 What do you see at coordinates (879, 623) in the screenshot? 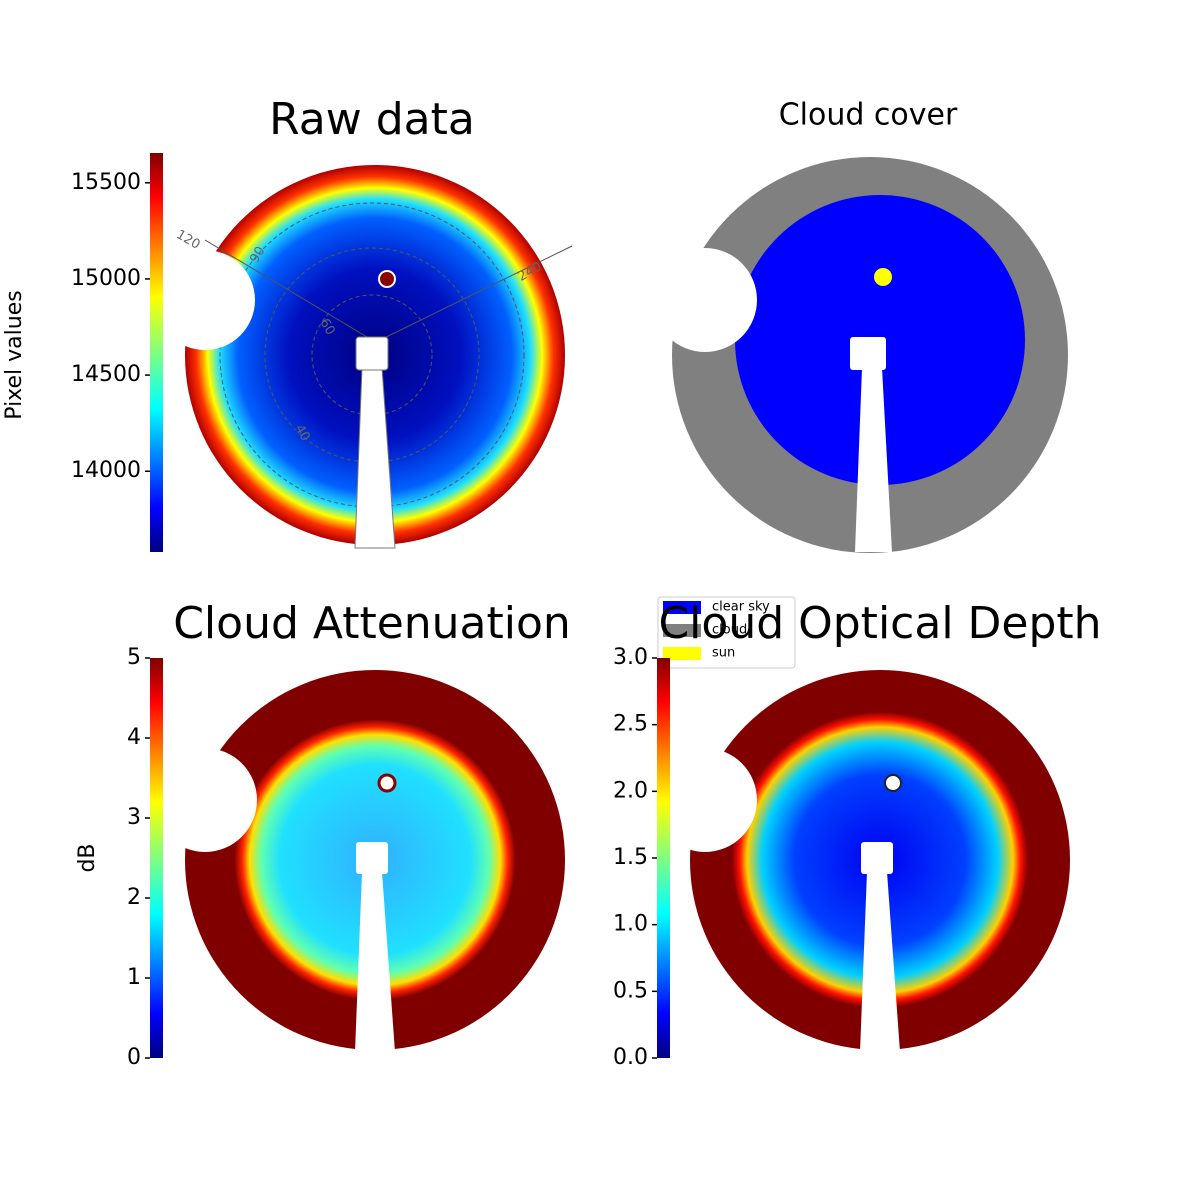
I see `panel-title: Cloud Optical Depth` at bounding box center [879, 623].